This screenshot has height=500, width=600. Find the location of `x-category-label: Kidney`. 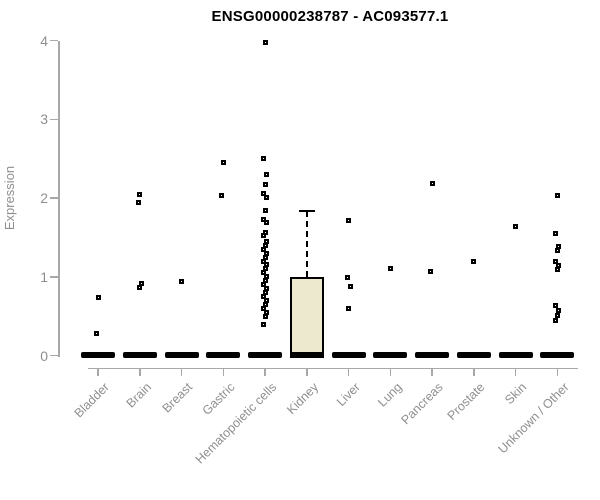

x-category-label: Kidney is located at coordinates (302, 398).